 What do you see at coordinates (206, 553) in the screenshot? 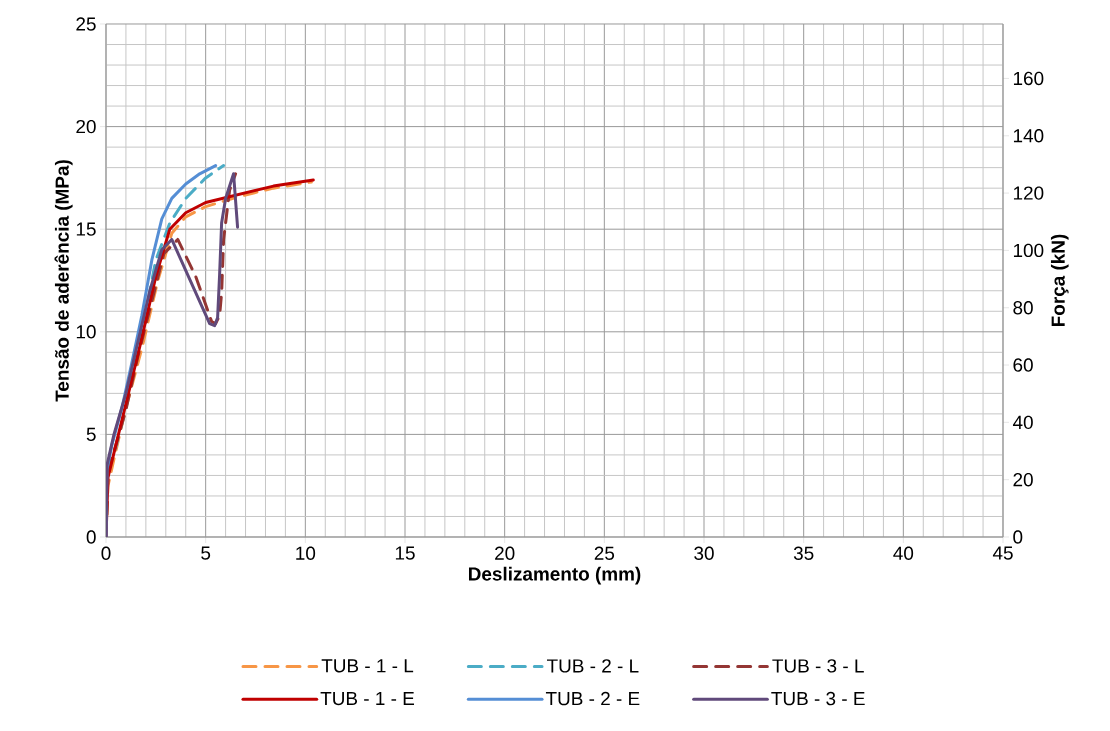
I see `x-tick-label: 5` at bounding box center [206, 553].